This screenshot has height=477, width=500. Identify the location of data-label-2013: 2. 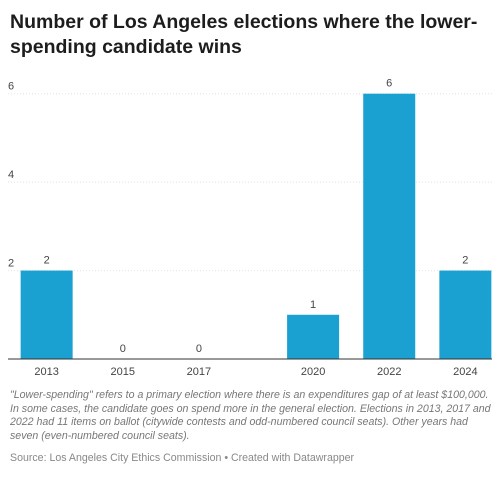
(47, 261).